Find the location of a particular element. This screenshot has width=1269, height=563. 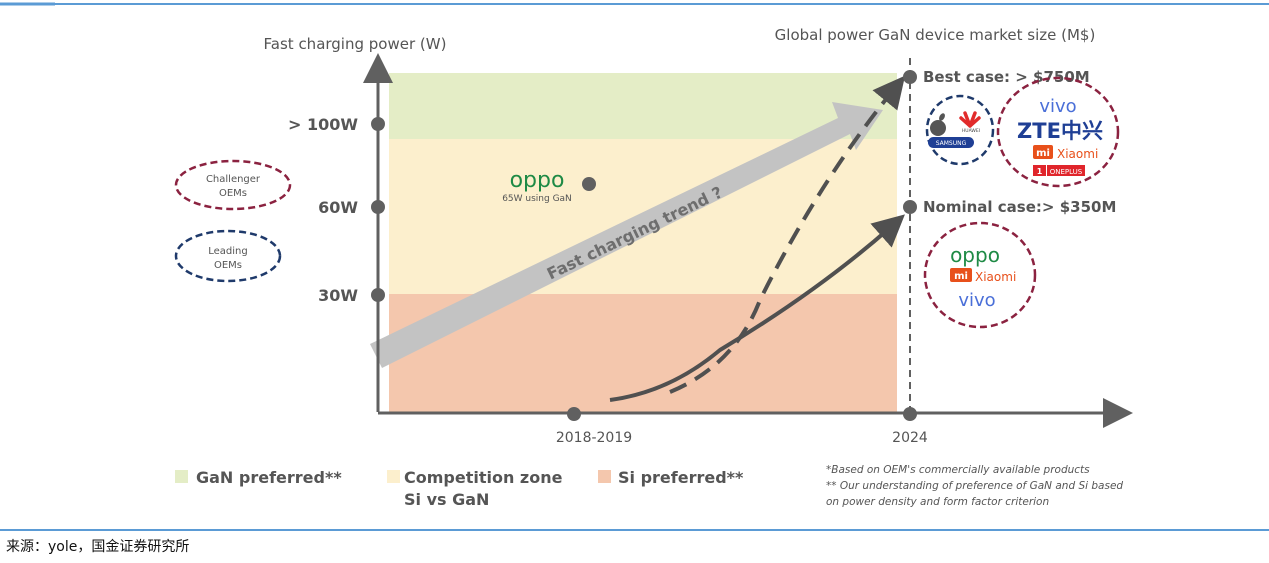

leading-oems-line1: Leading is located at coordinates (228, 251).